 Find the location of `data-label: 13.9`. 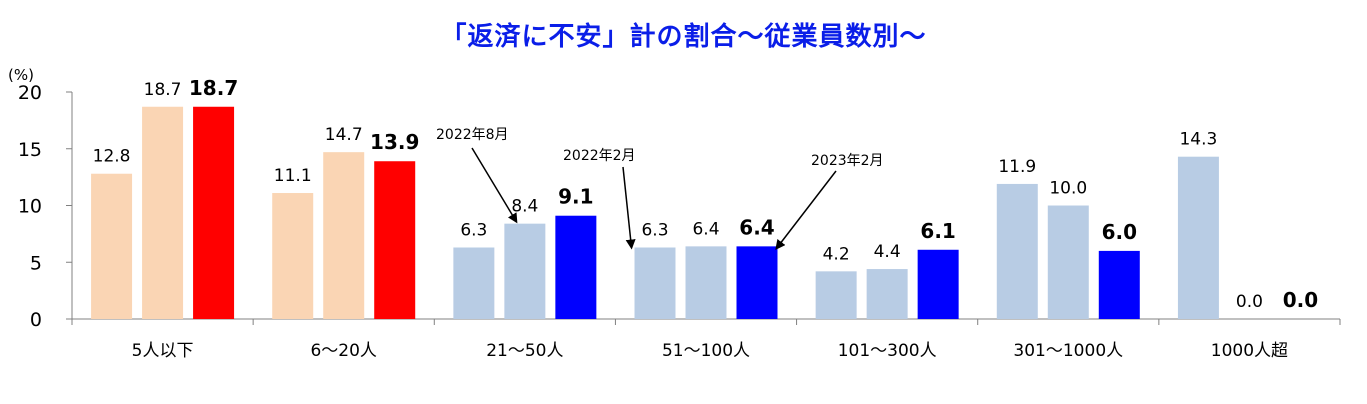

data-label: 13.9 is located at coordinates (394, 142).